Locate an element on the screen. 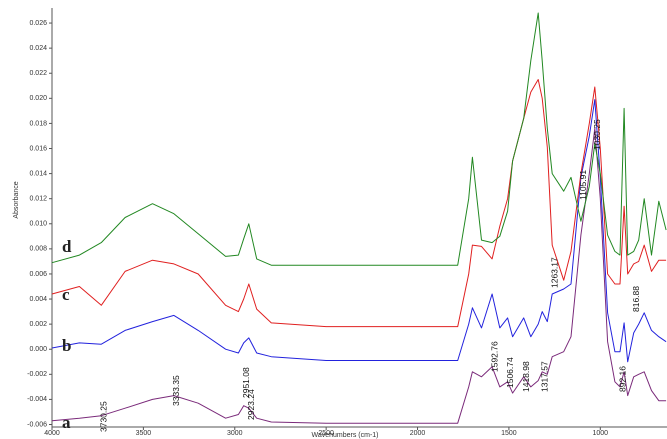 The image size is (667, 439). peak-label: 1030.25 is located at coordinates (597, 134).